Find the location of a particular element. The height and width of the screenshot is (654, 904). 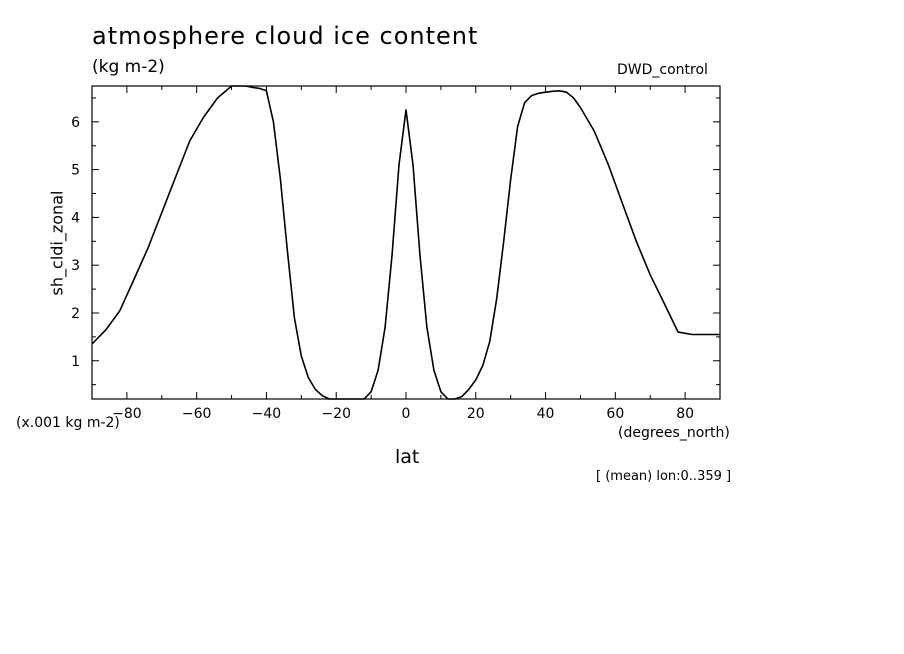

x-tick-label: −20 is located at coordinates (336, 414).